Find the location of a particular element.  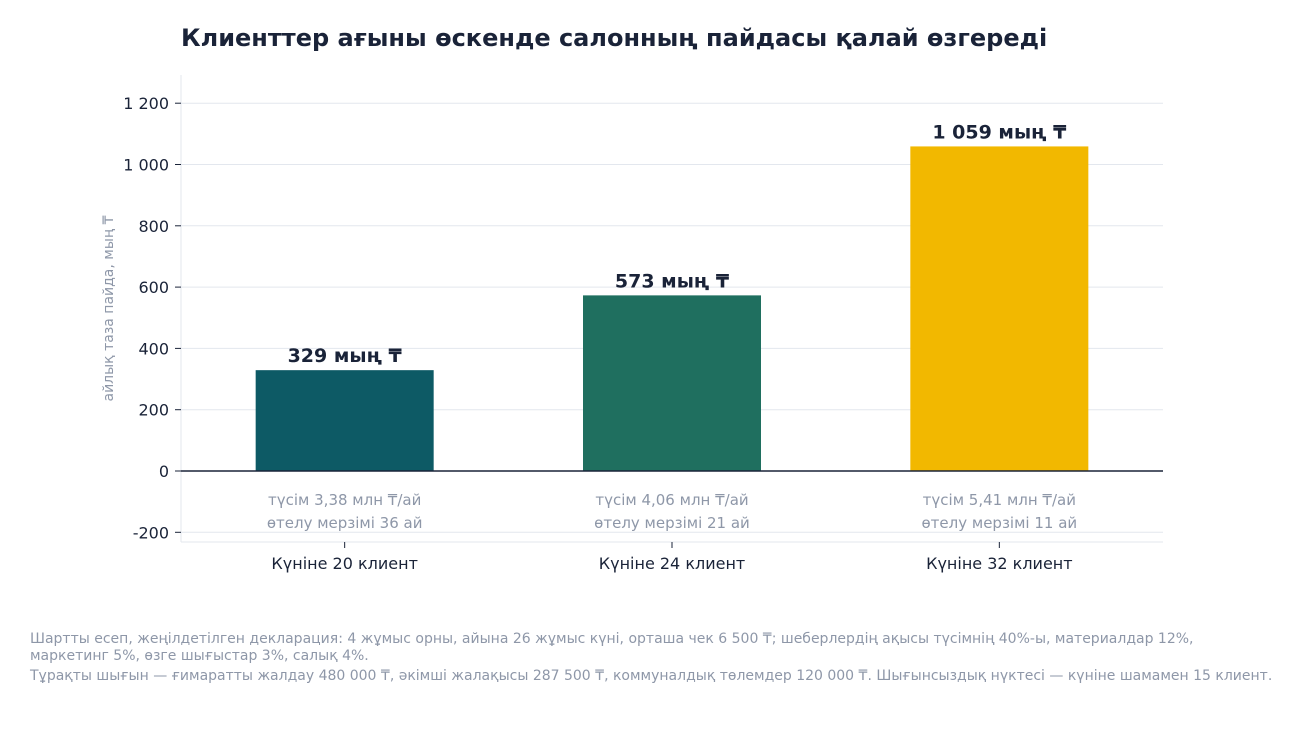

x-tick-label: Күніне 24 клиент is located at coordinates (672, 563).